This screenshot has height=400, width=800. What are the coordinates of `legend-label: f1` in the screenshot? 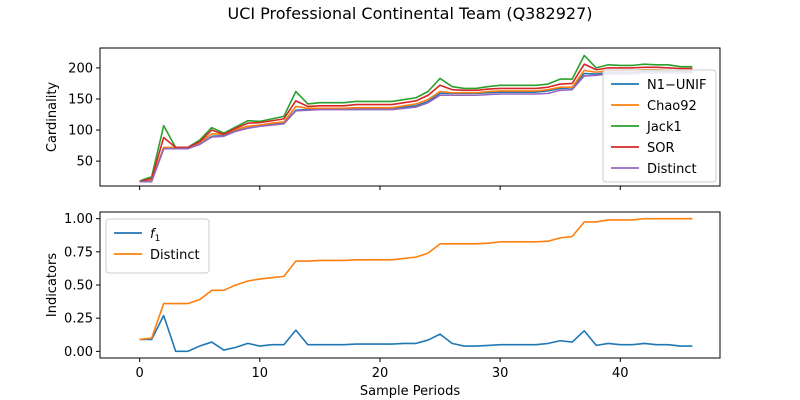 It's located at (155, 235).